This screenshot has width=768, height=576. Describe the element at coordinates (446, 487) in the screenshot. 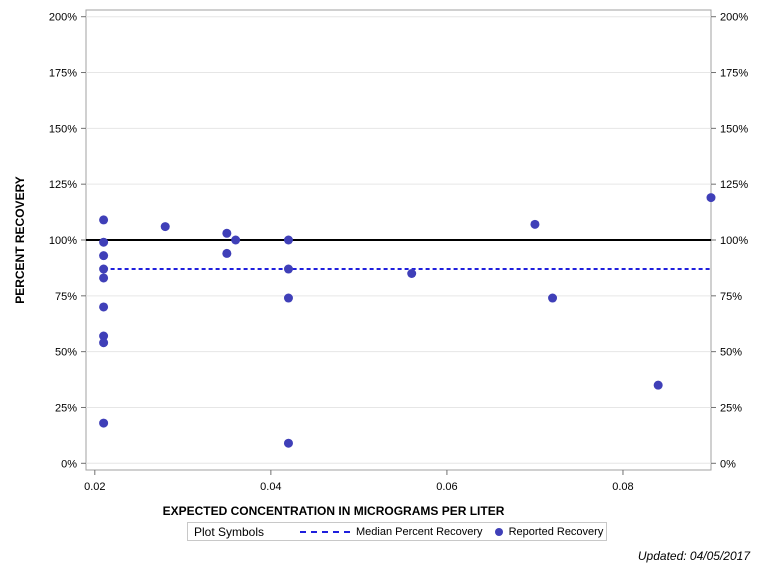

I see `x-tick-label: 0.06` at that location.